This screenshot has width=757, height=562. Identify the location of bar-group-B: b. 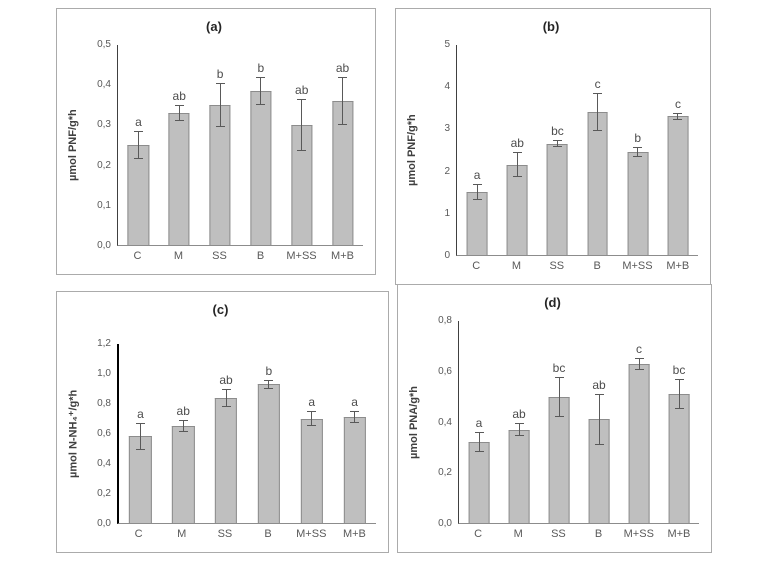
(268, 433).